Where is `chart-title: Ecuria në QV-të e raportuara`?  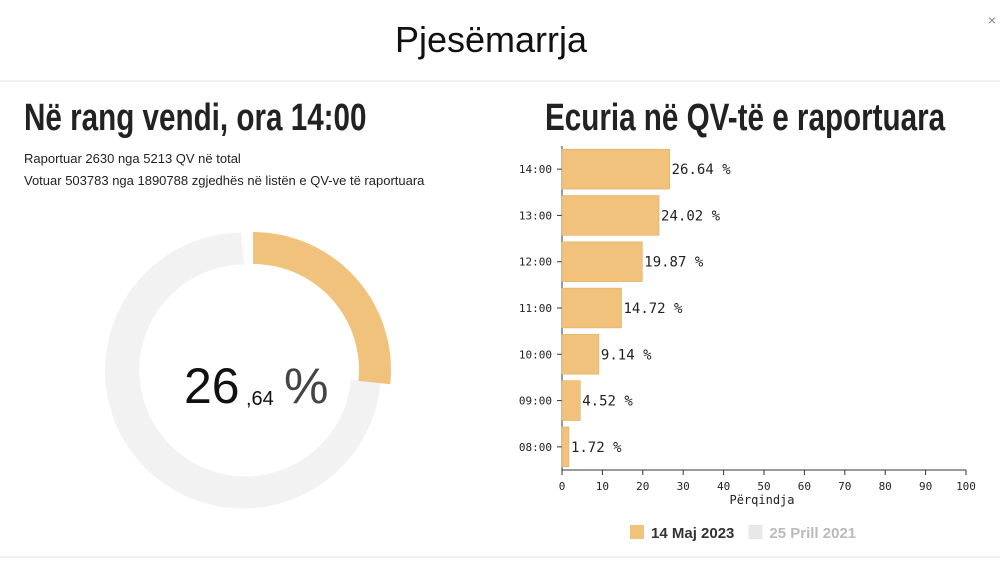
chart-title: Ecuria në QV-të e raportuara is located at coordinates (745, 118).